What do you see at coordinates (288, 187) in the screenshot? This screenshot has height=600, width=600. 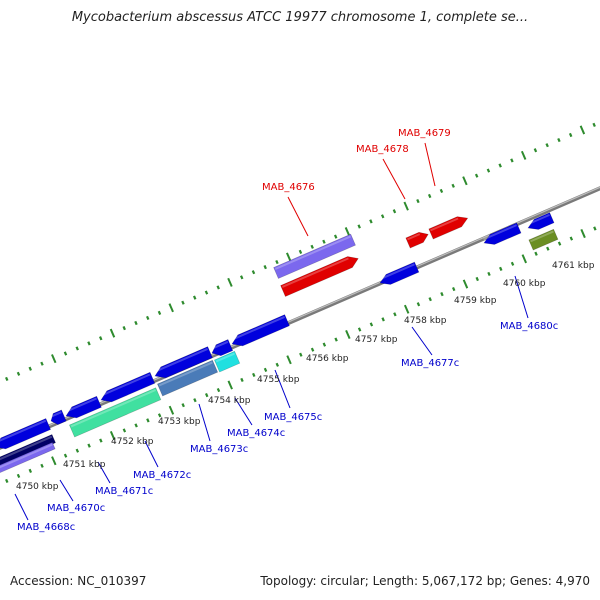 I see `gene-label-mab-4676: MAB_4676` at bounding box center [288, 187].